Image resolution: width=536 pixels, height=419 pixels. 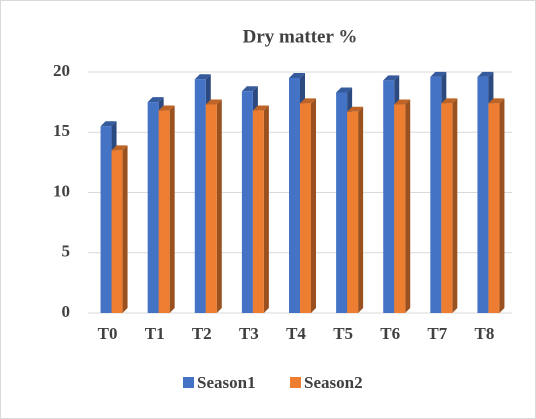 I want to click on x-tick-label: T8, so click(x=485, y=333).